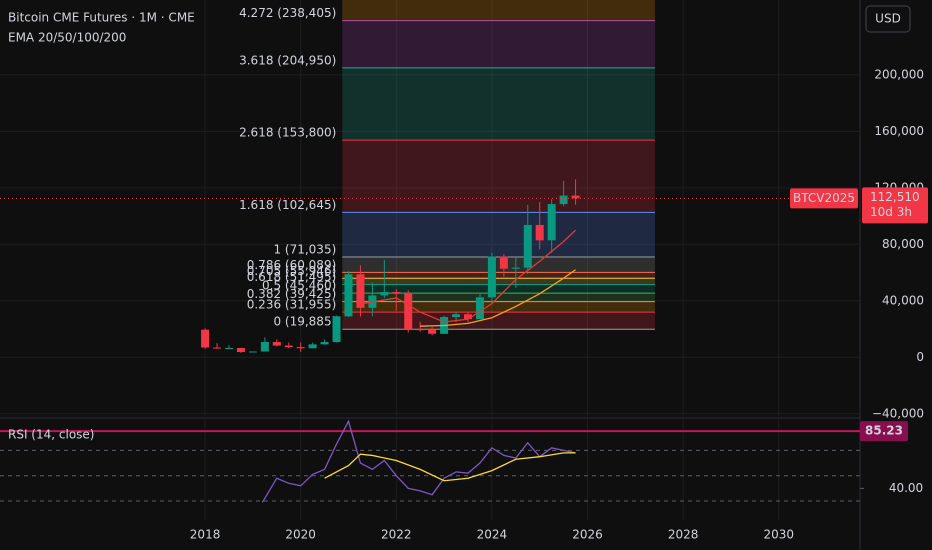 Image resolution: width=932 pixels, height=550 pixels. I want to click on symbol: BTCV2025, so click(824, 198).